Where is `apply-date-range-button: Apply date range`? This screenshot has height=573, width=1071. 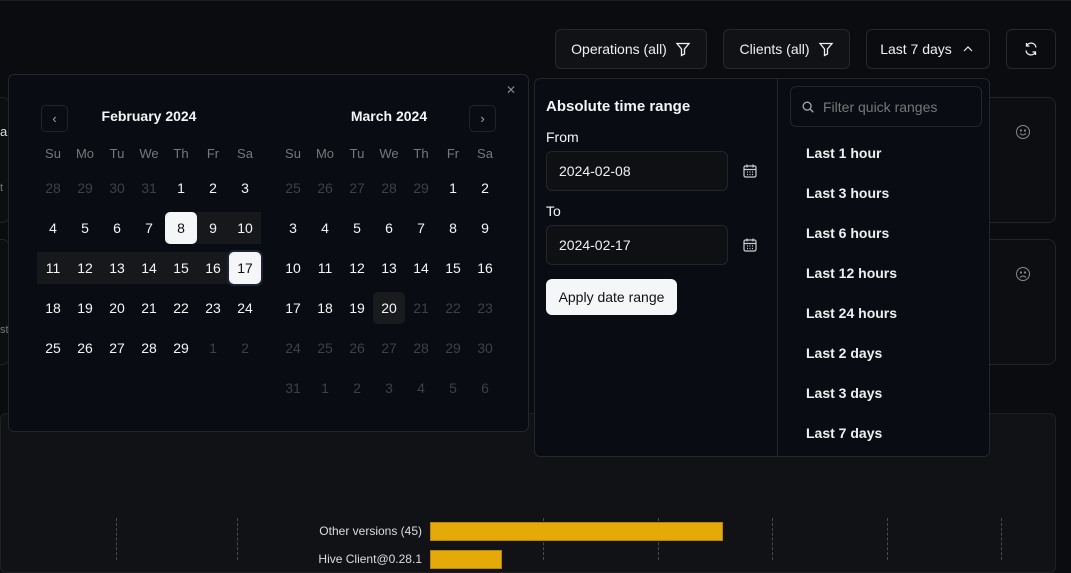 apply-date-range-button: Apply date range is located at coordinates (611, 297).